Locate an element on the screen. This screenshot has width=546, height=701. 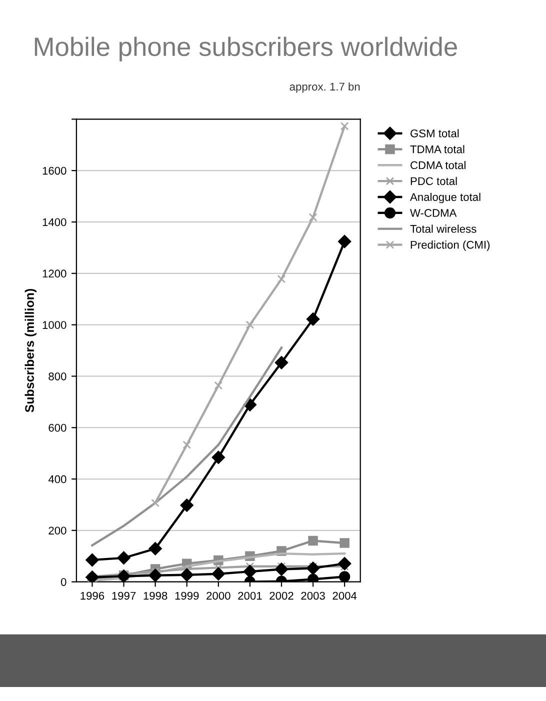
x-tick-label: 1999 is located at coordinates (187, 596).